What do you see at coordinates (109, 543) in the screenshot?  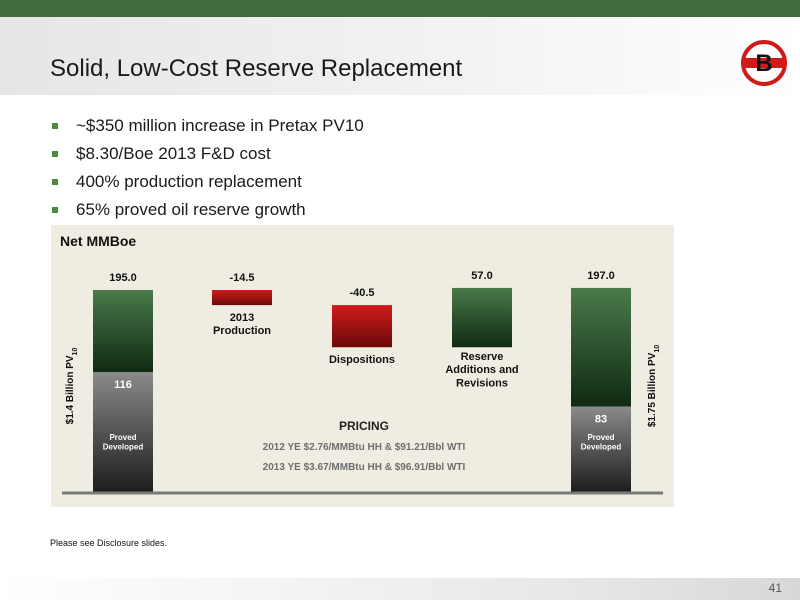 I see `disclosure-footnote: Please see Disclosure slides.` at bounding box center [109, 543].